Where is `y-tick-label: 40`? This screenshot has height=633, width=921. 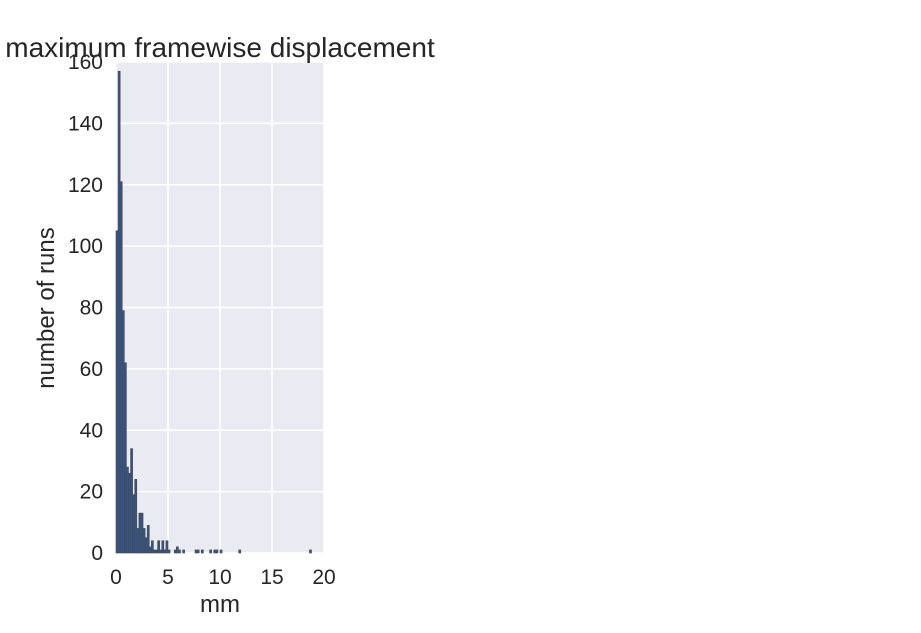
y-tick-label: 40 is located at coordinates (91, 430).